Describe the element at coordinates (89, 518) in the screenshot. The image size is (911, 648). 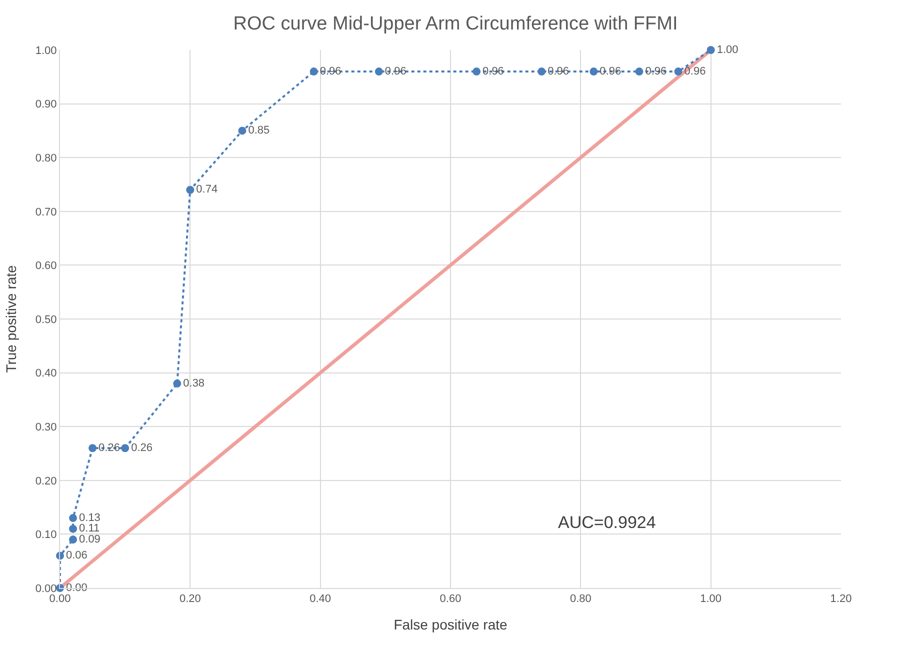
I see `data-label: 0.13` at that location.